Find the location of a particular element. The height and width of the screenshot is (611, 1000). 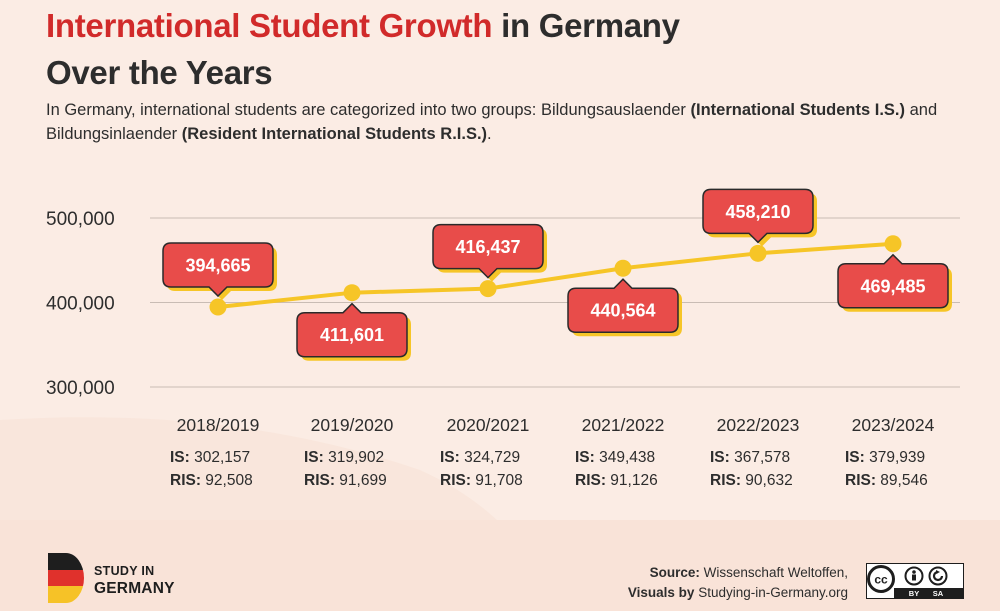

x-tick-label: 2021/2022 is located at coordinates (623, 425).